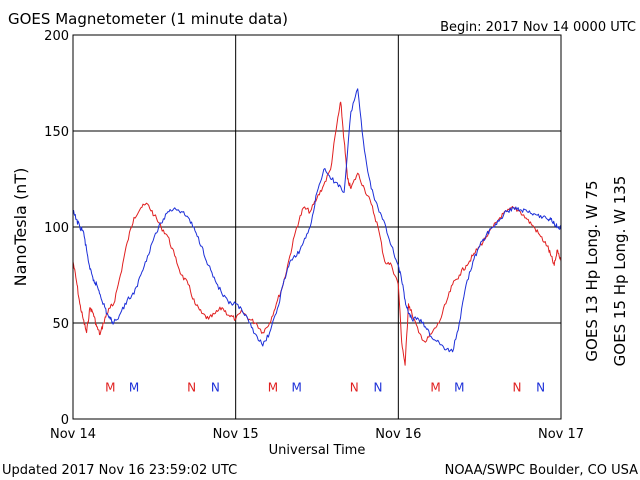 The width and height of the screenshot is (640, 480). Describe the element at coordinates (620, 271) in the screenshot. I see `legend-goes15: GOES 15 Hp Long. W 135` at that location.